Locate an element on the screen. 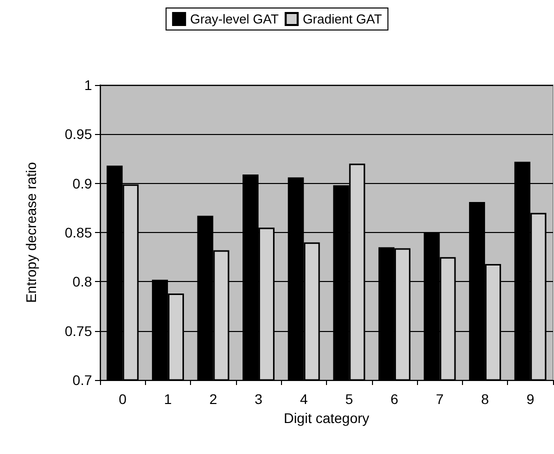  x-tick-label: 6 is located at coordinates (394, 399).